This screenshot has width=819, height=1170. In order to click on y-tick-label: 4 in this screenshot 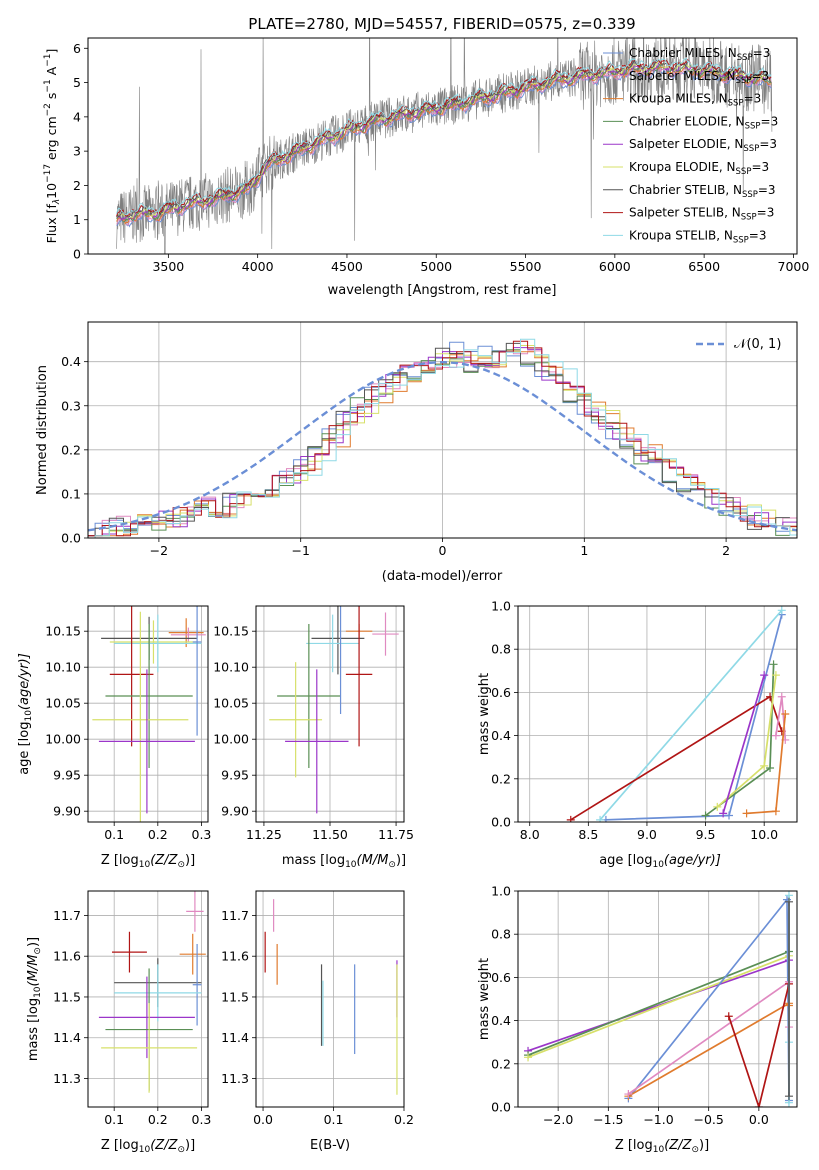, I will do `click(77, 116)`.